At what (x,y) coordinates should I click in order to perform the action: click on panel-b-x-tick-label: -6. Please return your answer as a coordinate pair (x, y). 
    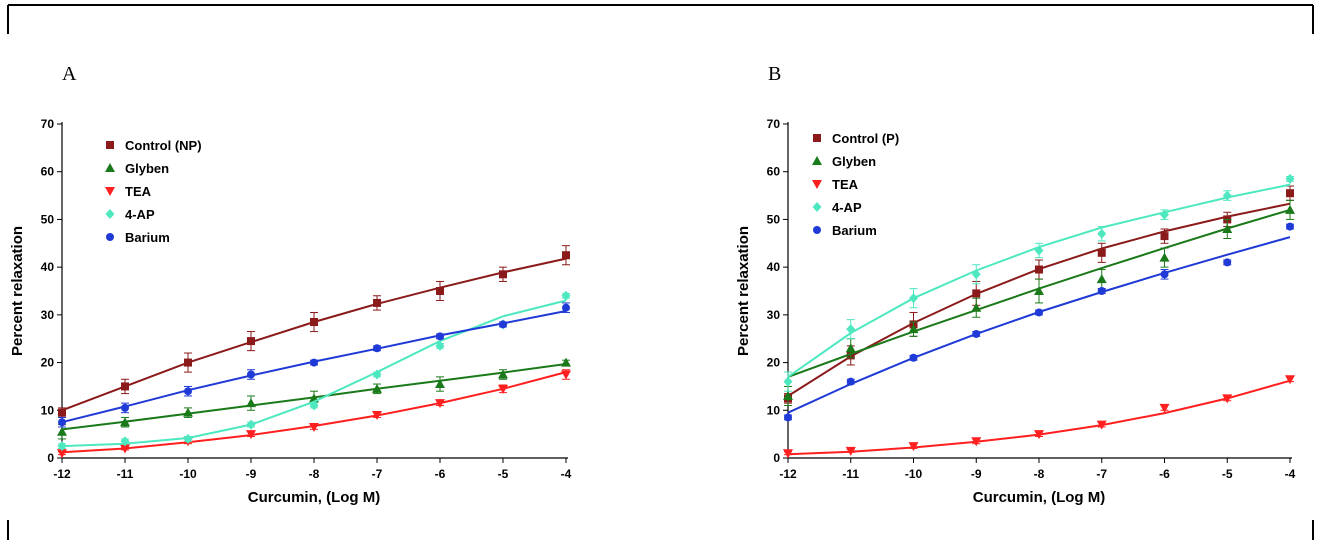
    Looking at the image, I should click on (1164, 474).